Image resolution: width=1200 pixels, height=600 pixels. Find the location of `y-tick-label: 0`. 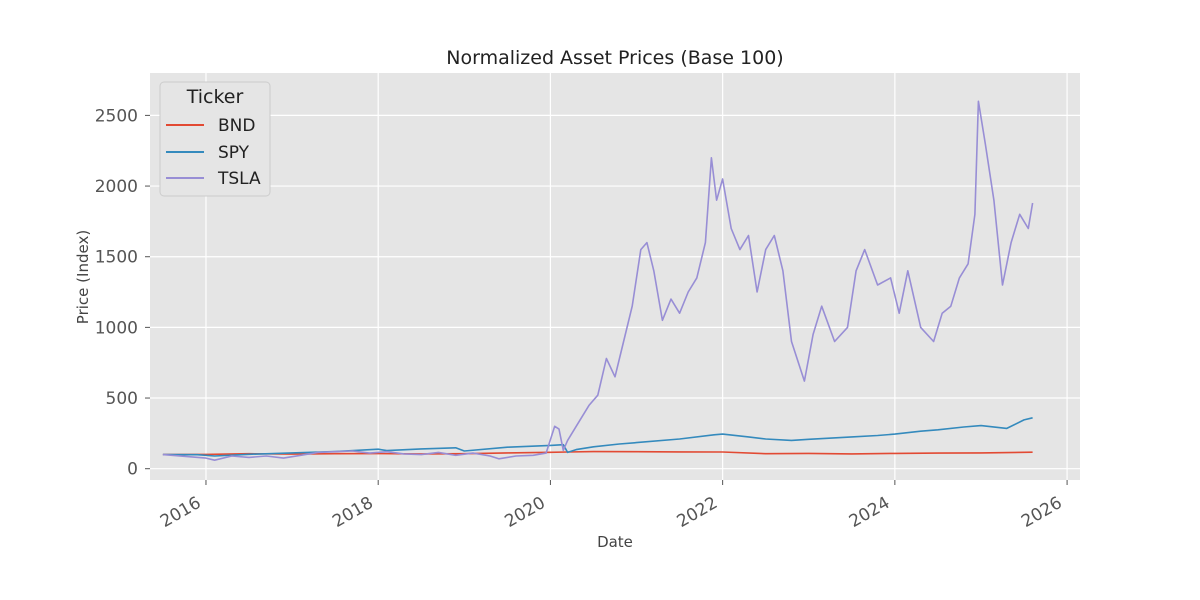

y-tick-label: 0 is located at coordinates (132, 470).